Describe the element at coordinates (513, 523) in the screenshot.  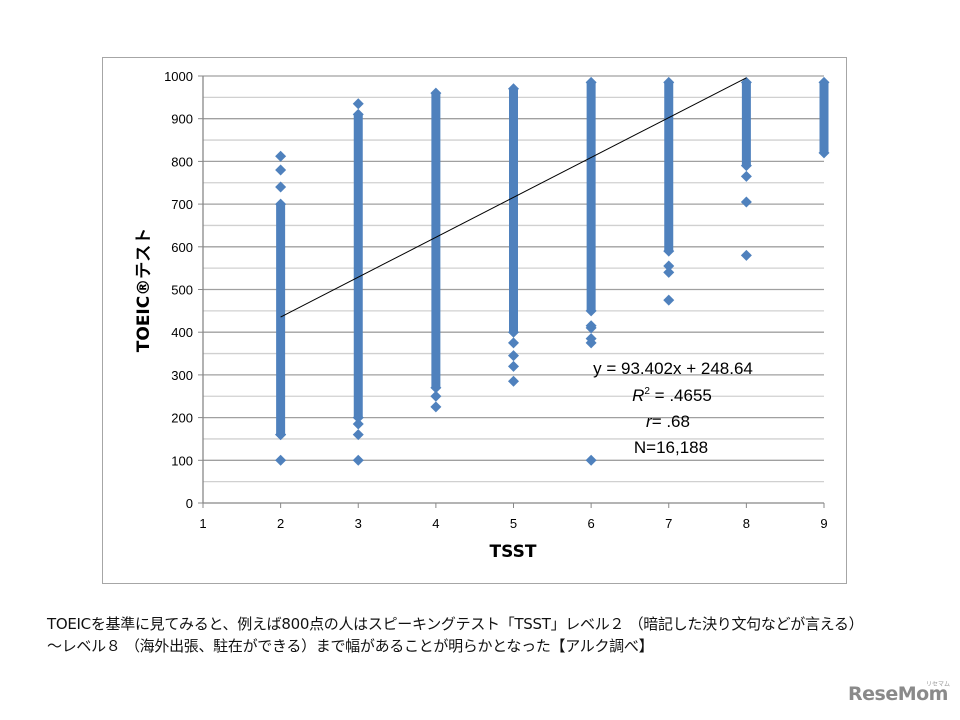
I see `svg-text: 5` at that location.